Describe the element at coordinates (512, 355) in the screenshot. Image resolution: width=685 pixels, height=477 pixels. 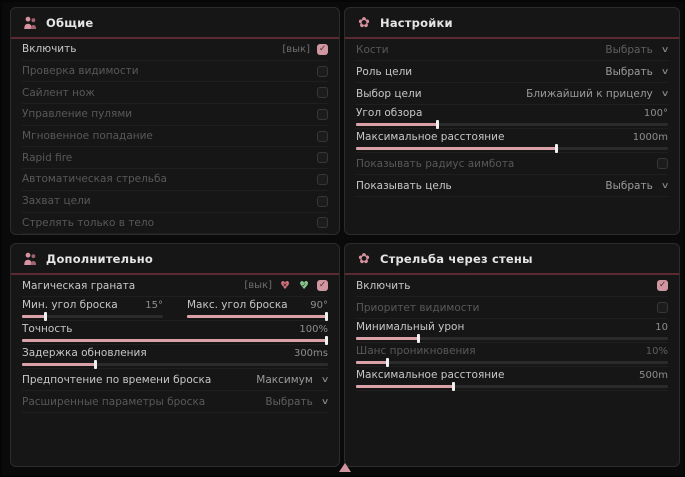
I see `row-slider-шанс-проникновения: Шанс проникновения 10%` at that location.